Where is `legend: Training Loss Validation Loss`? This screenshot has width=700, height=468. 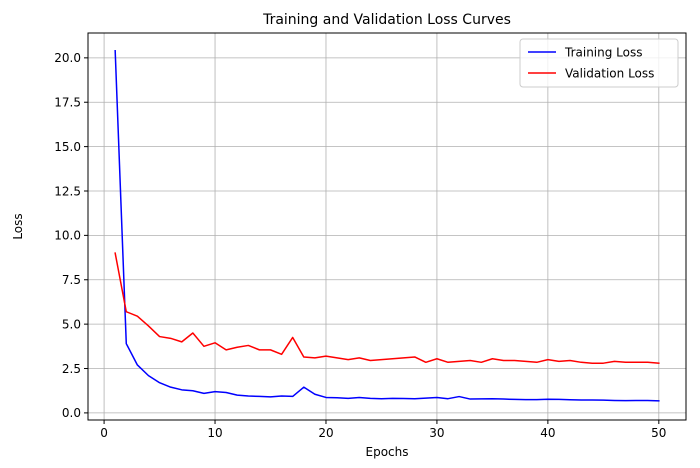
legend: Training Loss Validation Loss is located at coordinates (599, 63).